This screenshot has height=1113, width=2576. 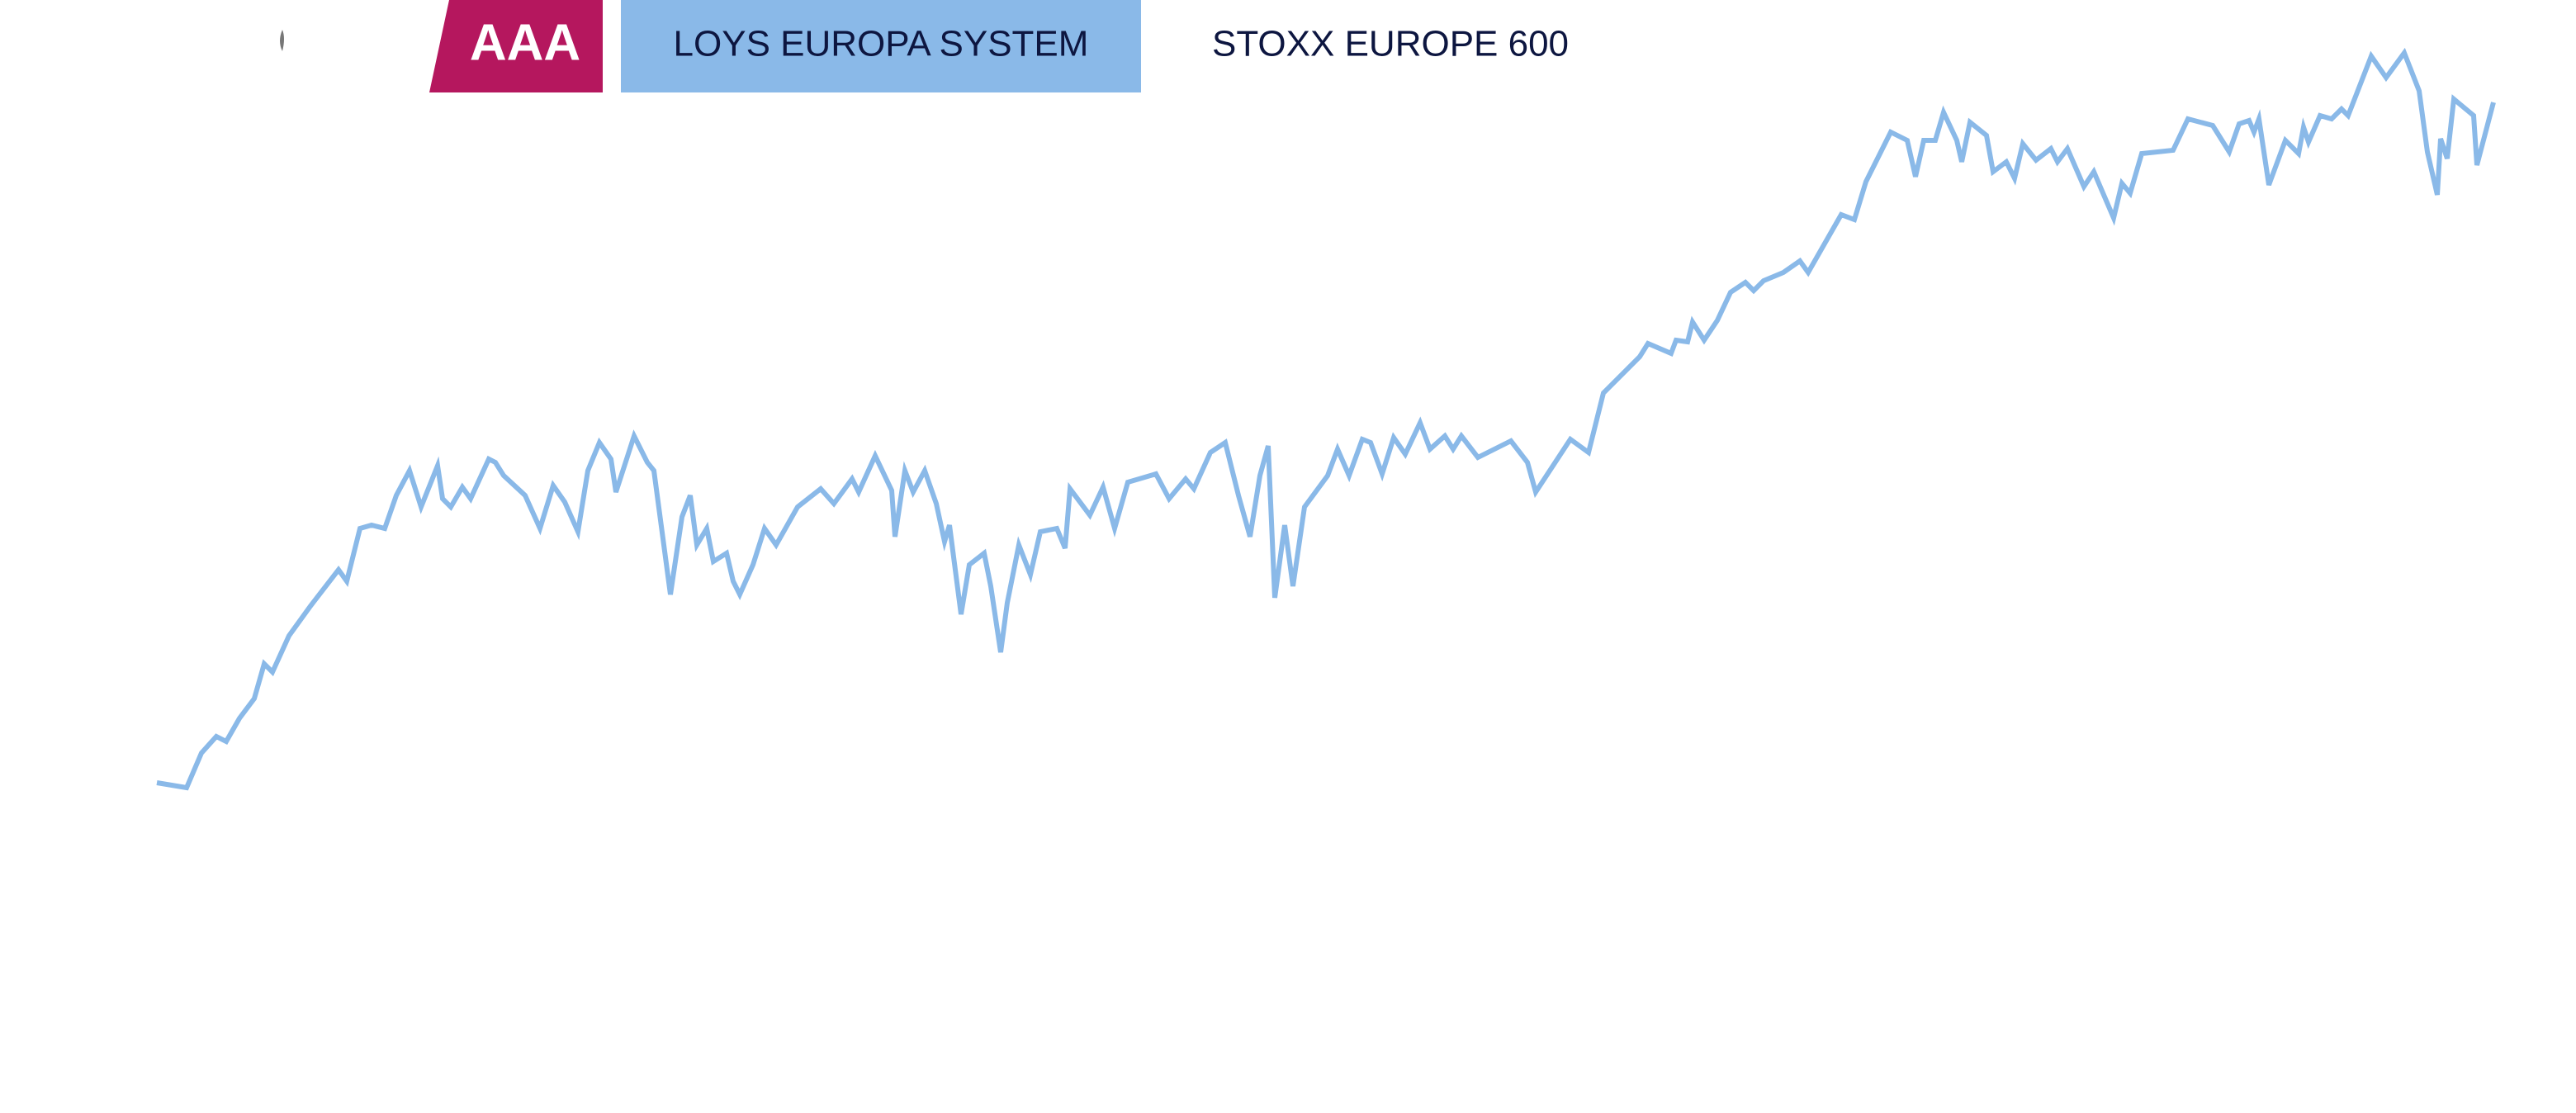 I want to click on badge-label: AAA, so click(x=525, y=42).